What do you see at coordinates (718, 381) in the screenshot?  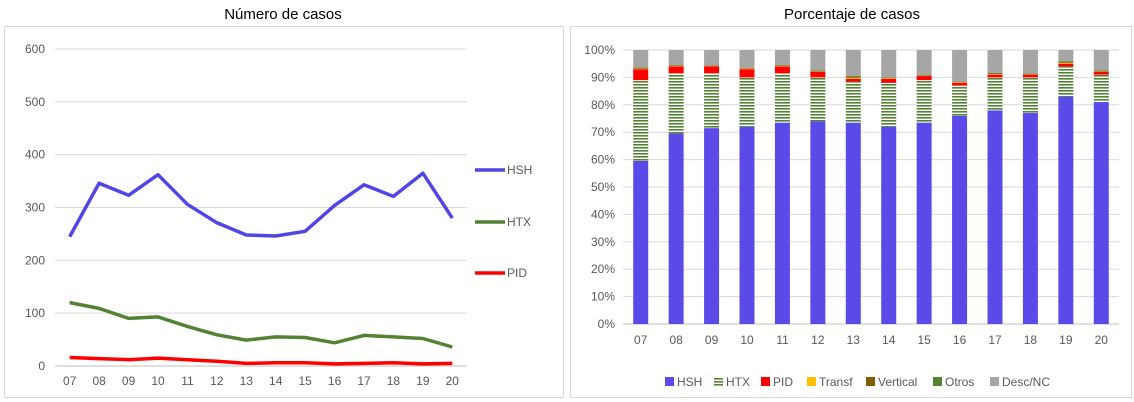 I see `legend-swatch-htx` at bounding box center [718, 381].